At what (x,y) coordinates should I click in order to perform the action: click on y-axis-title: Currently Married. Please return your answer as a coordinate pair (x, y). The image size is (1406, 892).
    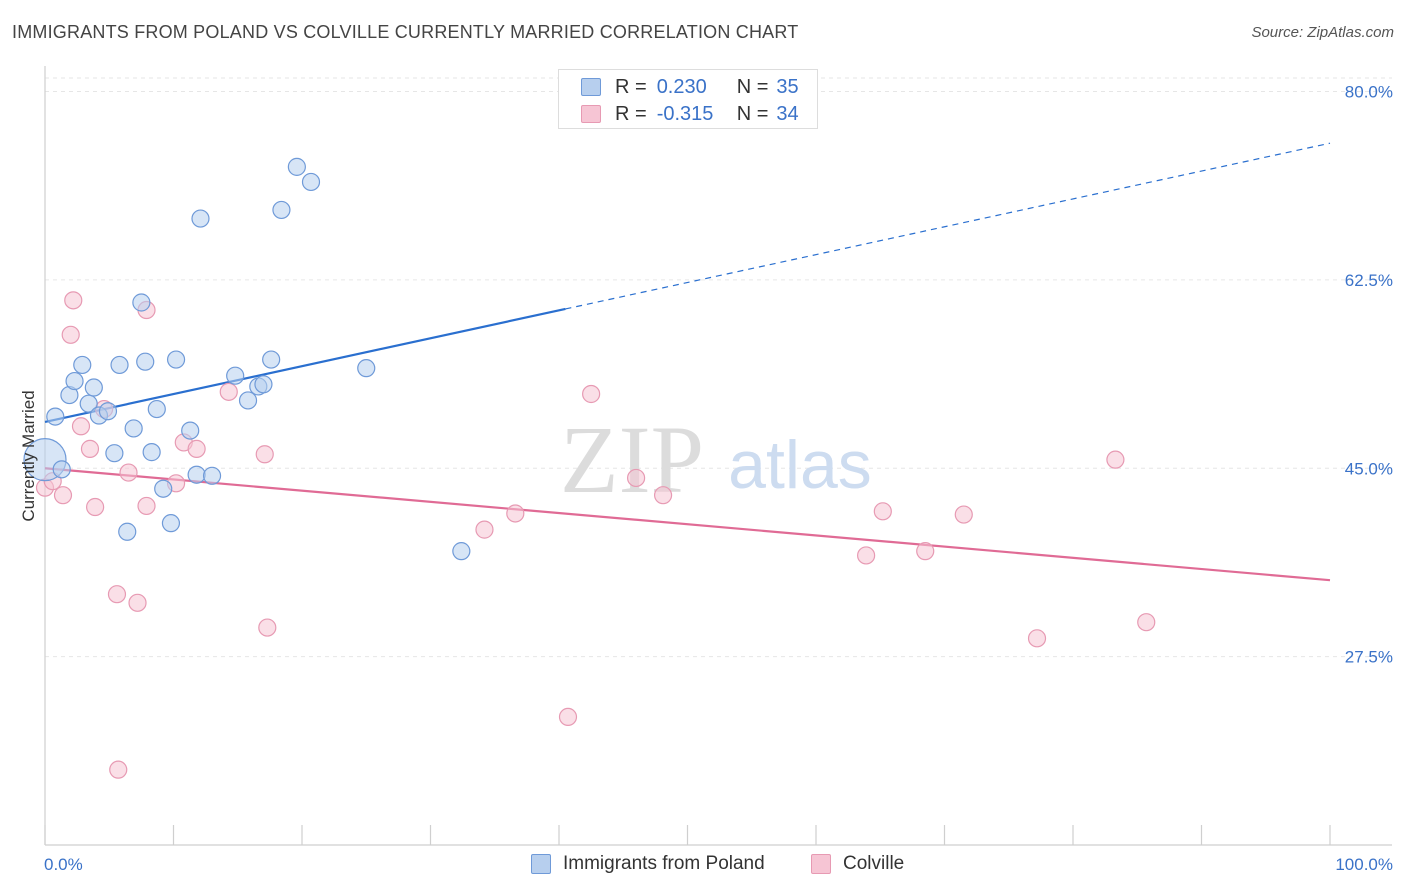
    Looking at the image, I should click on (28, 455).